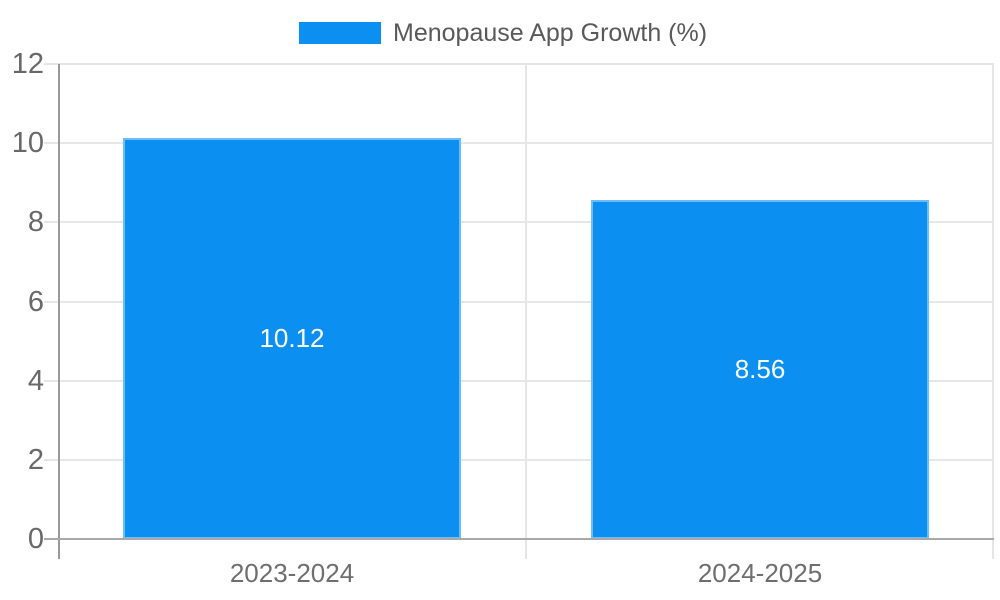 This screenshot has height=600, width=1000. I want to click on y-tick-label: 8, so click(35, 222).